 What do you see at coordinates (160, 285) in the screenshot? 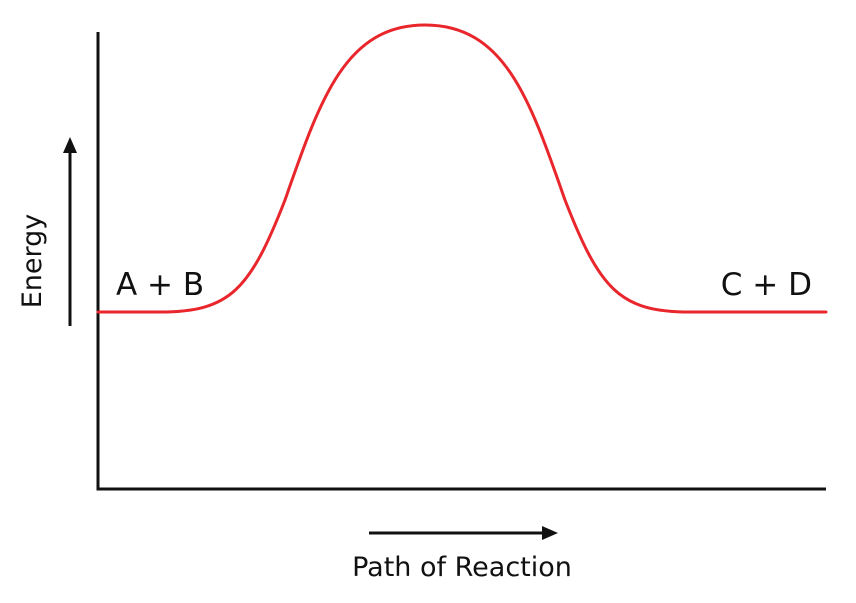
I see `reactants-label: A + B` at bounding box center [160, 285].